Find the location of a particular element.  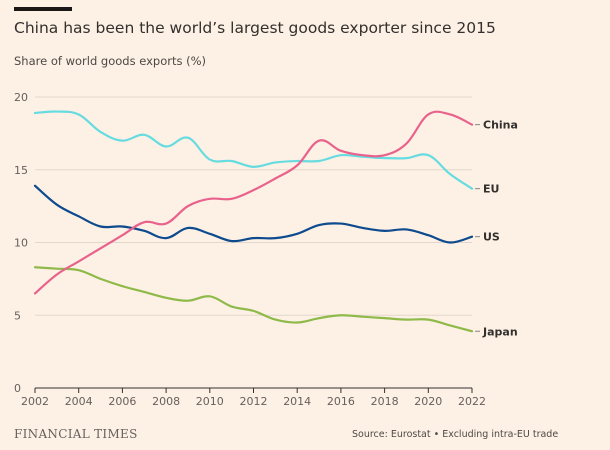

x-tick-label: 2008 is located at coordinates (166, 401).